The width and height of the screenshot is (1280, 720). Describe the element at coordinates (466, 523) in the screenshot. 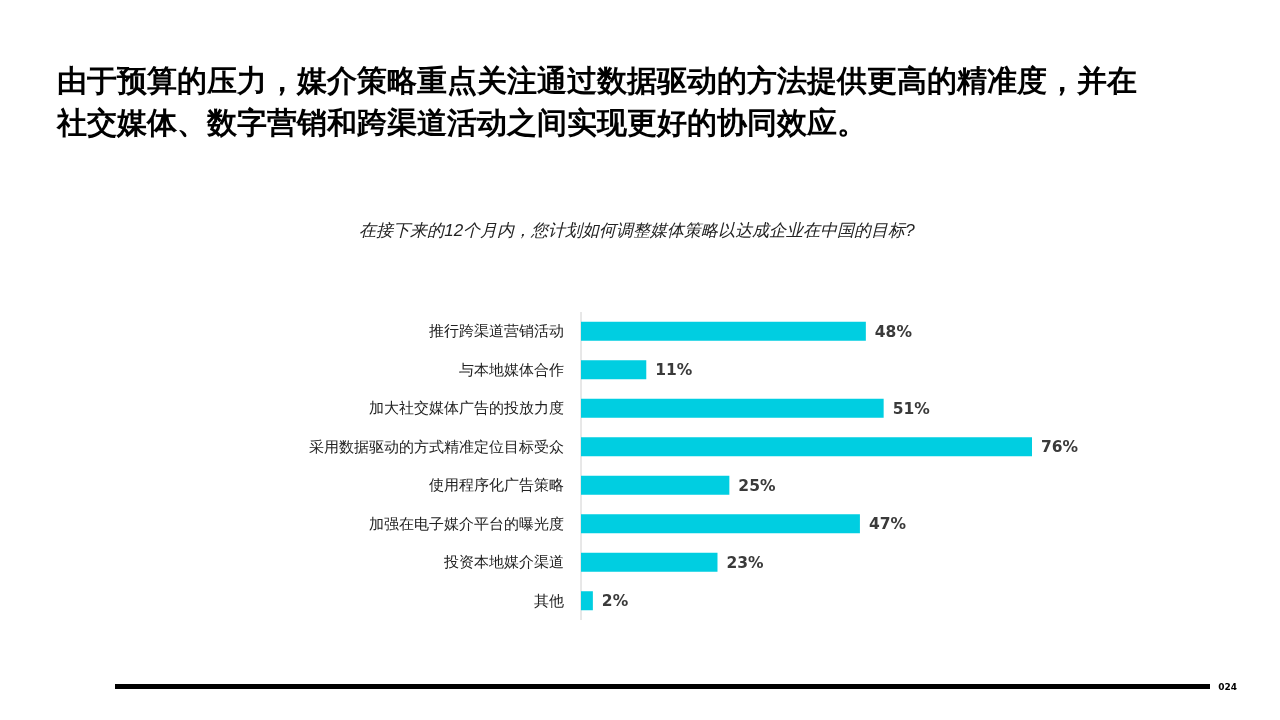

I see `y-tick-label: 加强在电子媒介平台的曝光度` at that location.